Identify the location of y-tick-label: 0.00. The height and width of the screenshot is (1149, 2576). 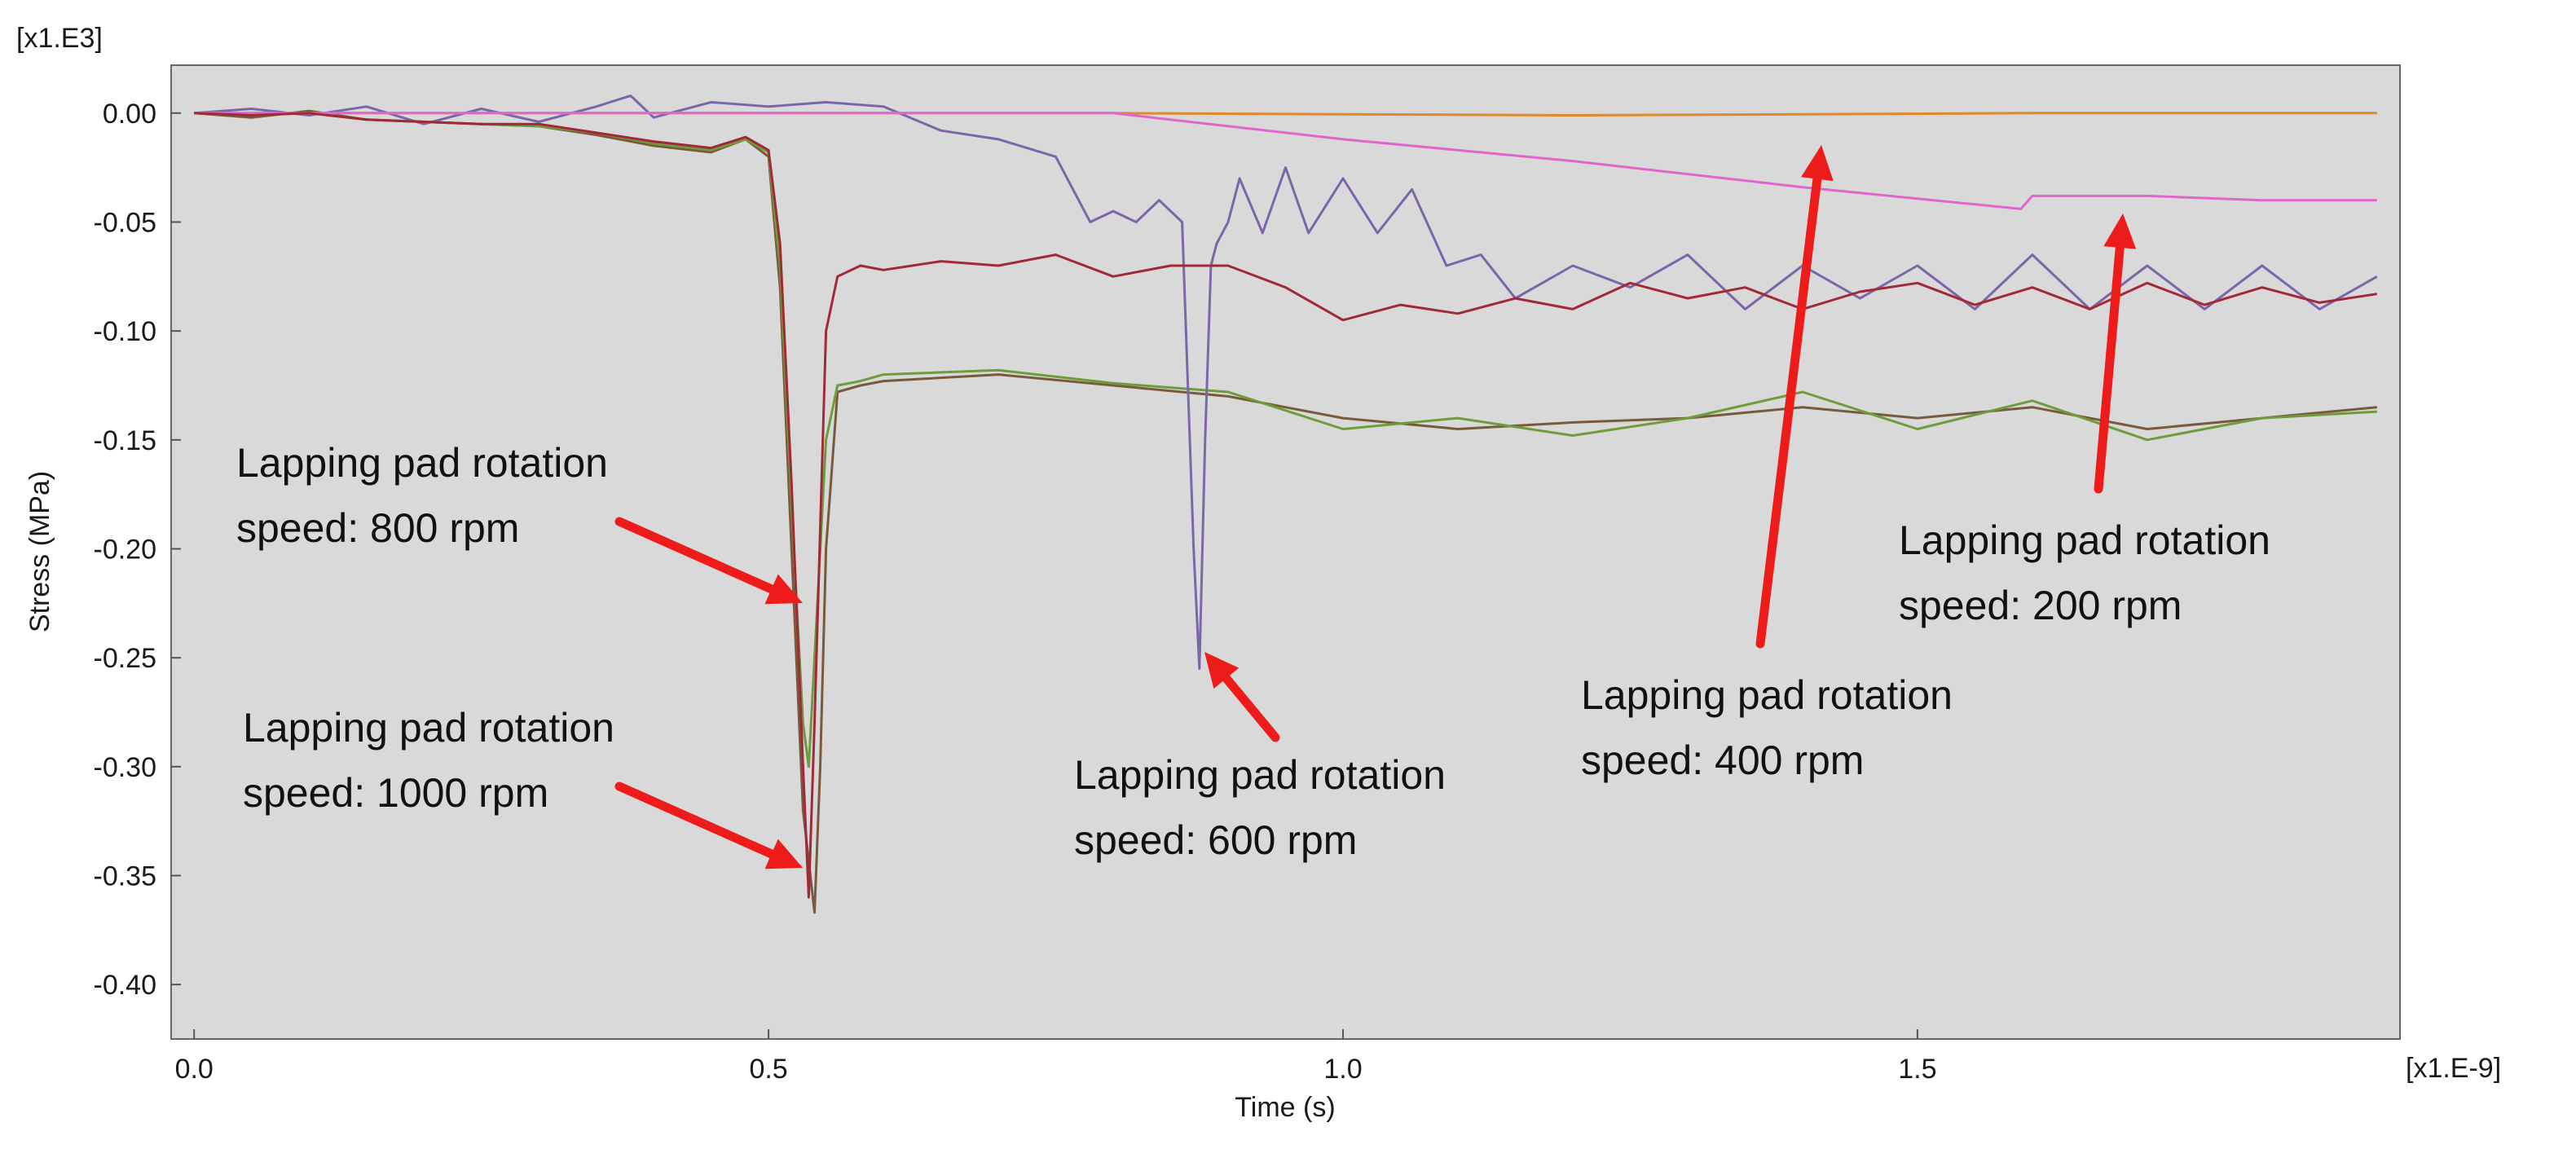
(129, 114).